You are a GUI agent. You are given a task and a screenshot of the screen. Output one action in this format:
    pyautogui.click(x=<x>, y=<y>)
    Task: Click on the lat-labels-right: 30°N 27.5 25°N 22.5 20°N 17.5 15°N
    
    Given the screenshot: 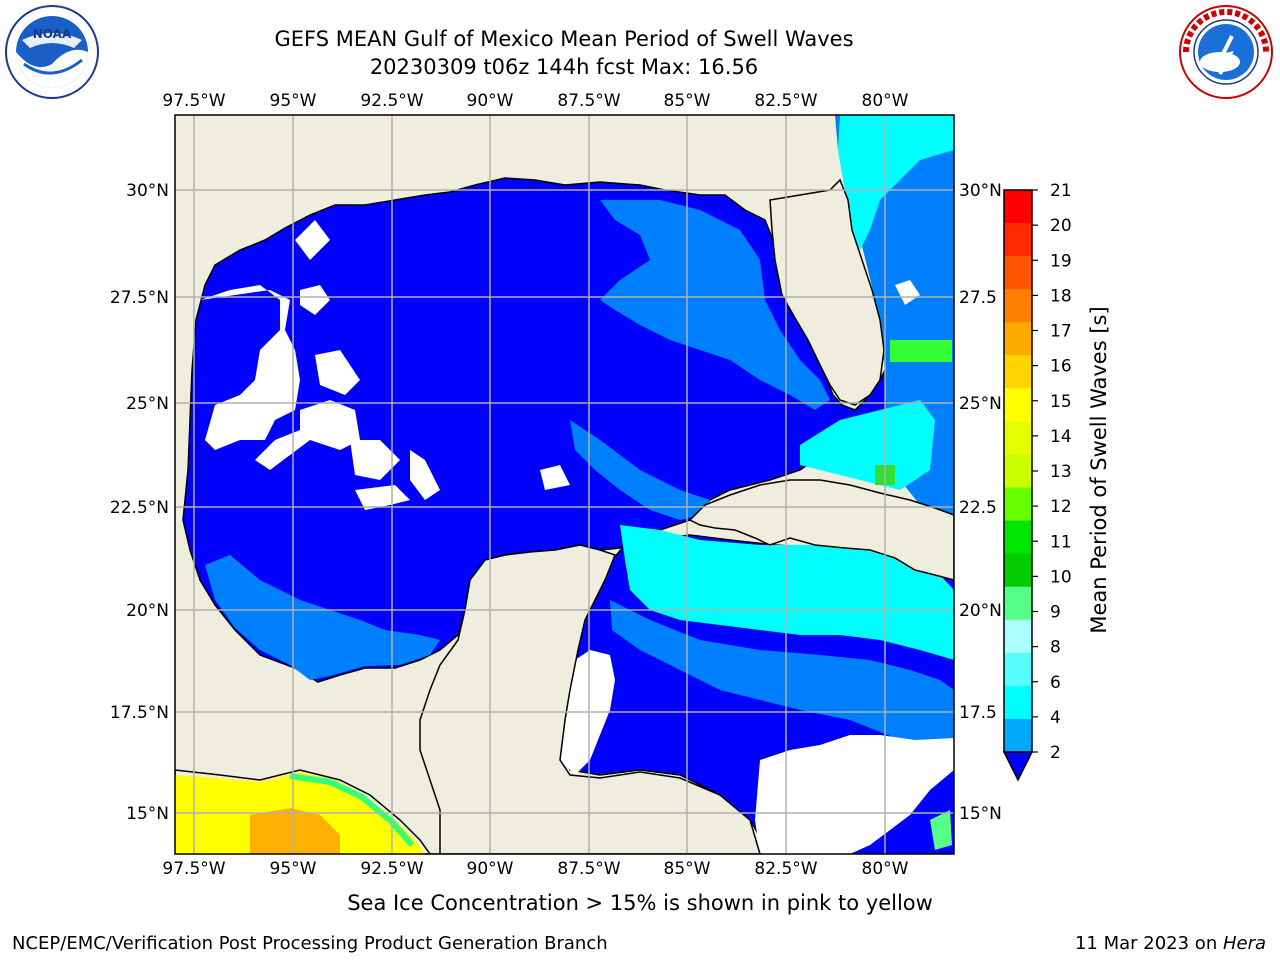 What is the action you would take?
    pyautogui.click(x=980, y=502)
    